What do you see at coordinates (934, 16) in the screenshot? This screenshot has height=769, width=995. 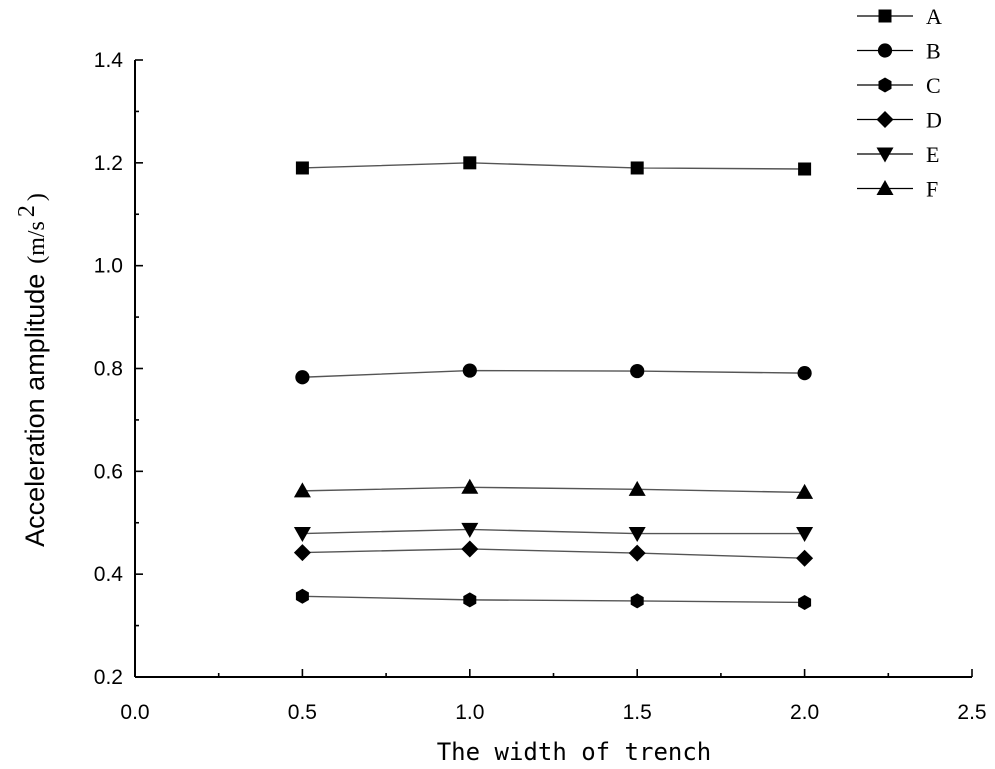 I see `legend-label: A` at bounding box center [934, 16].